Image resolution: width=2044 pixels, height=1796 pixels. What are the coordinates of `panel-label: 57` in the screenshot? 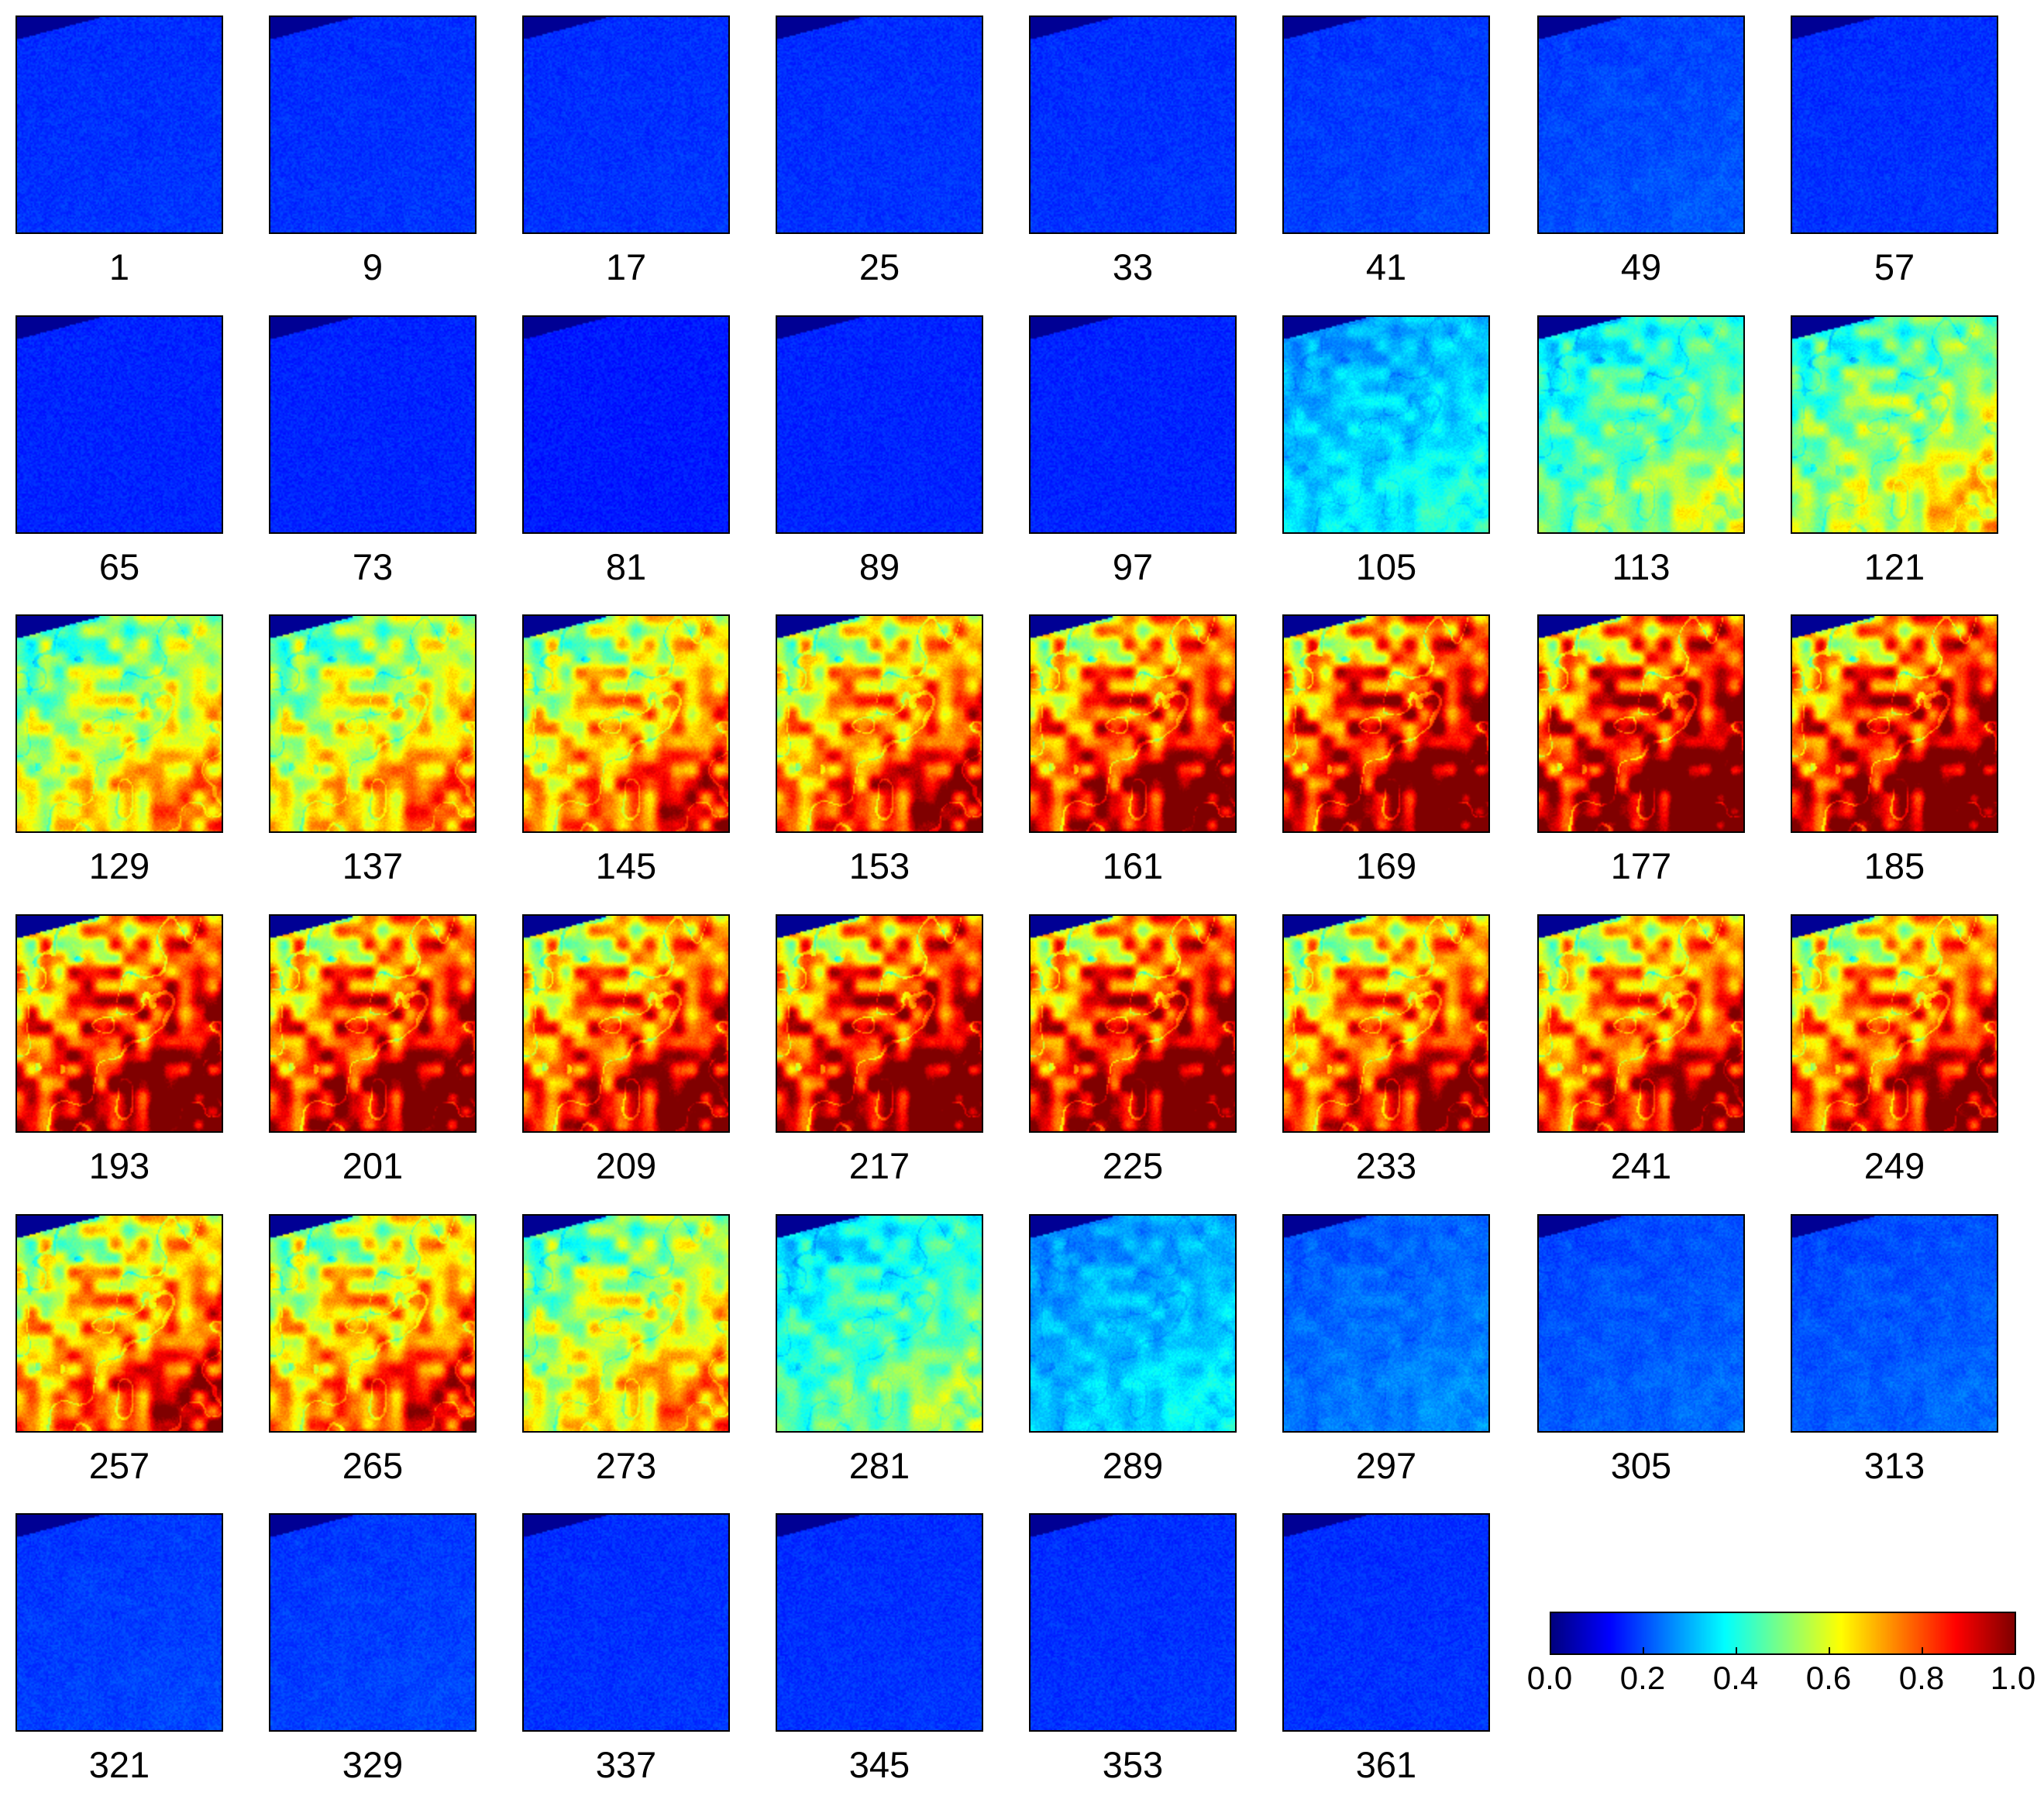 It's located at (1895, 266).